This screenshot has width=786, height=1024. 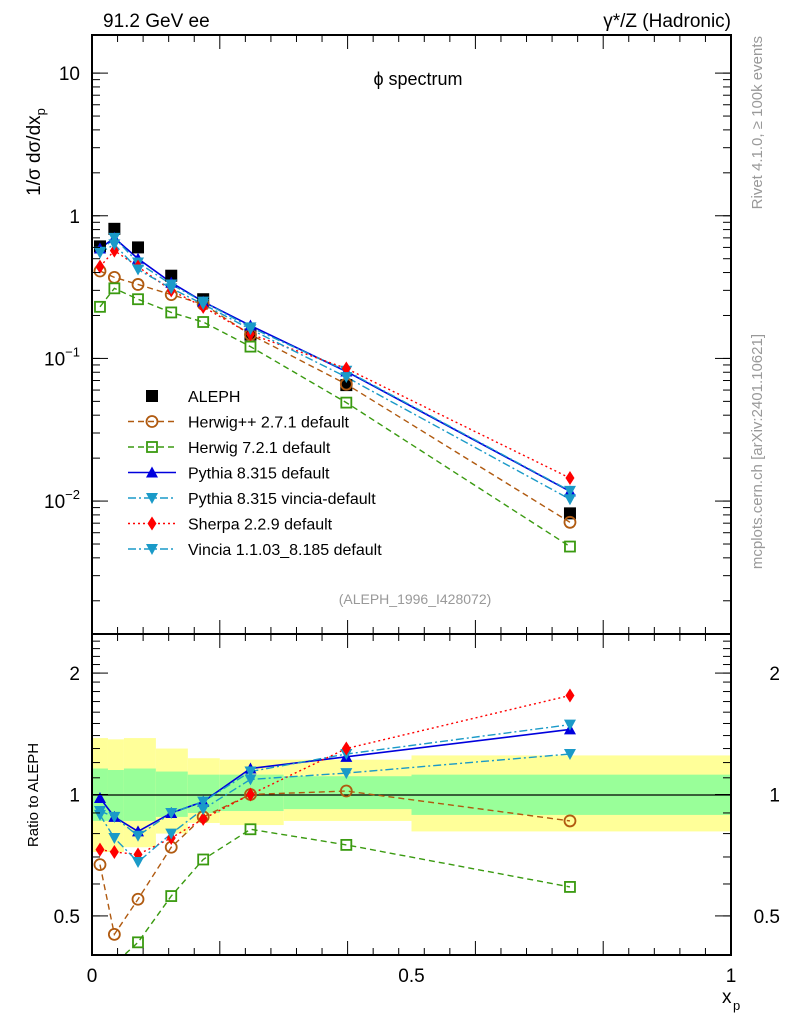 What do you see at coordinates (74, 796) in the screenshot?
I see `ratio-y-tick-label-left: 1` at bounding box center [74, 796].